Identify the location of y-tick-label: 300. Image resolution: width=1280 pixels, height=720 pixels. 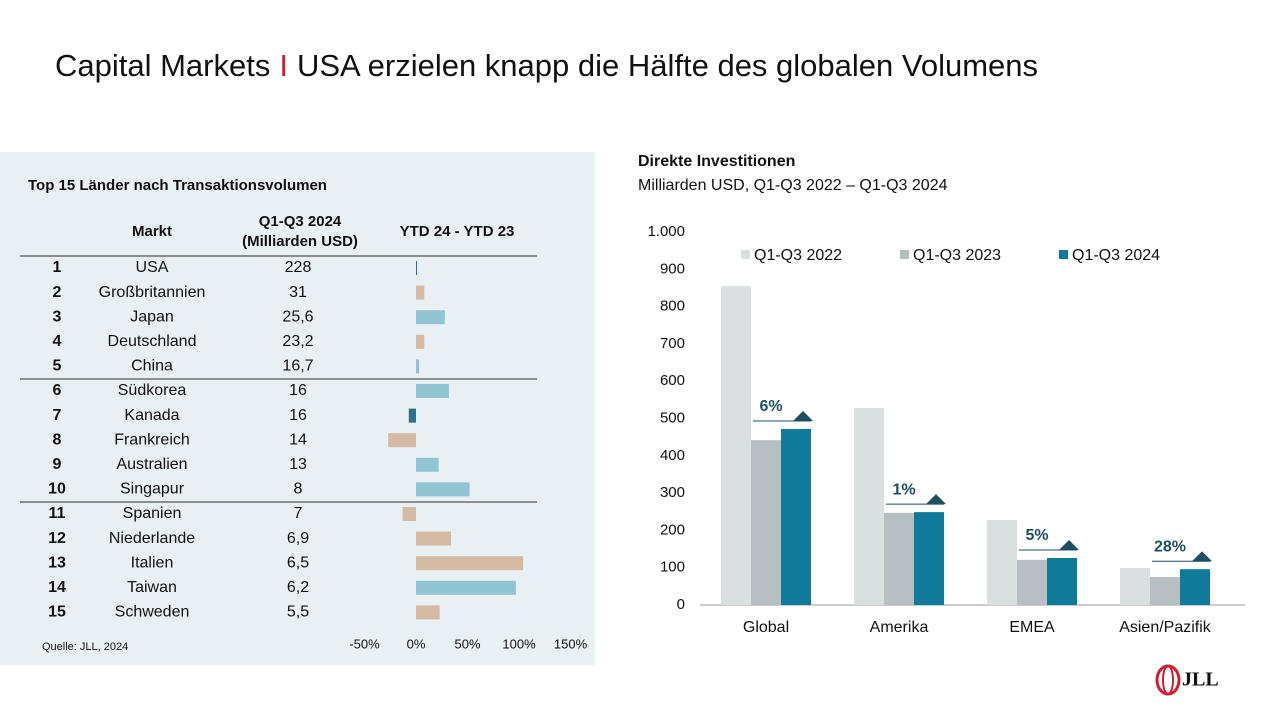
(672, 492).